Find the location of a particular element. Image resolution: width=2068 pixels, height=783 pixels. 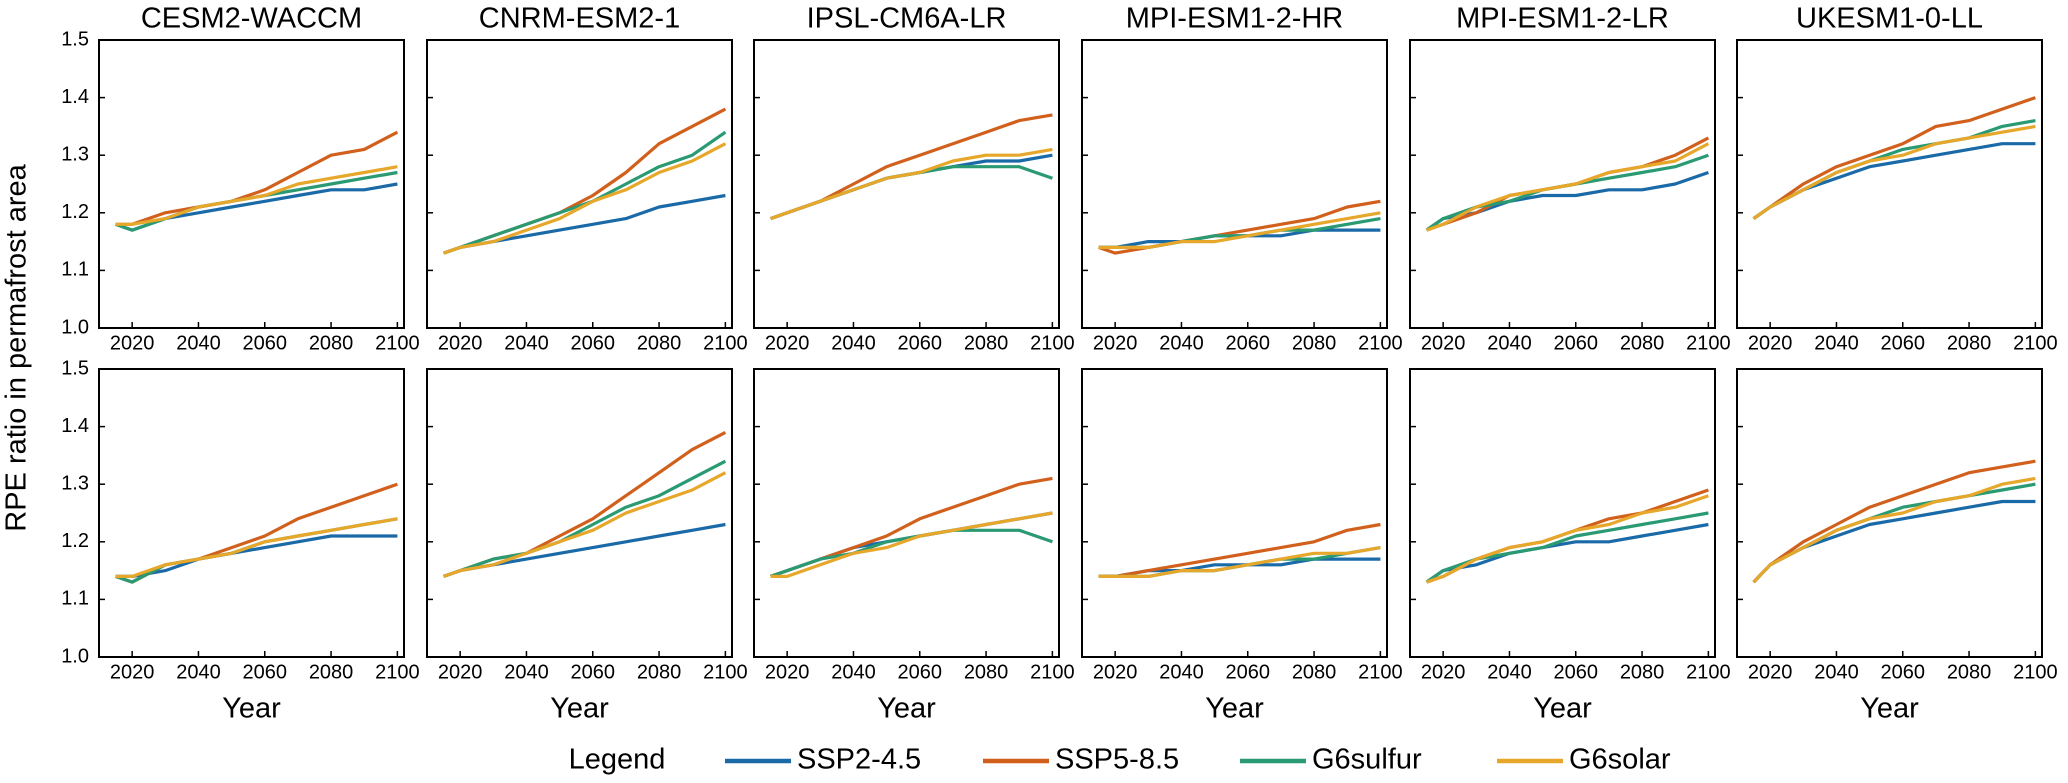

panel-title: IPSL-CM6A-LR is located at coordinates (907, 19).